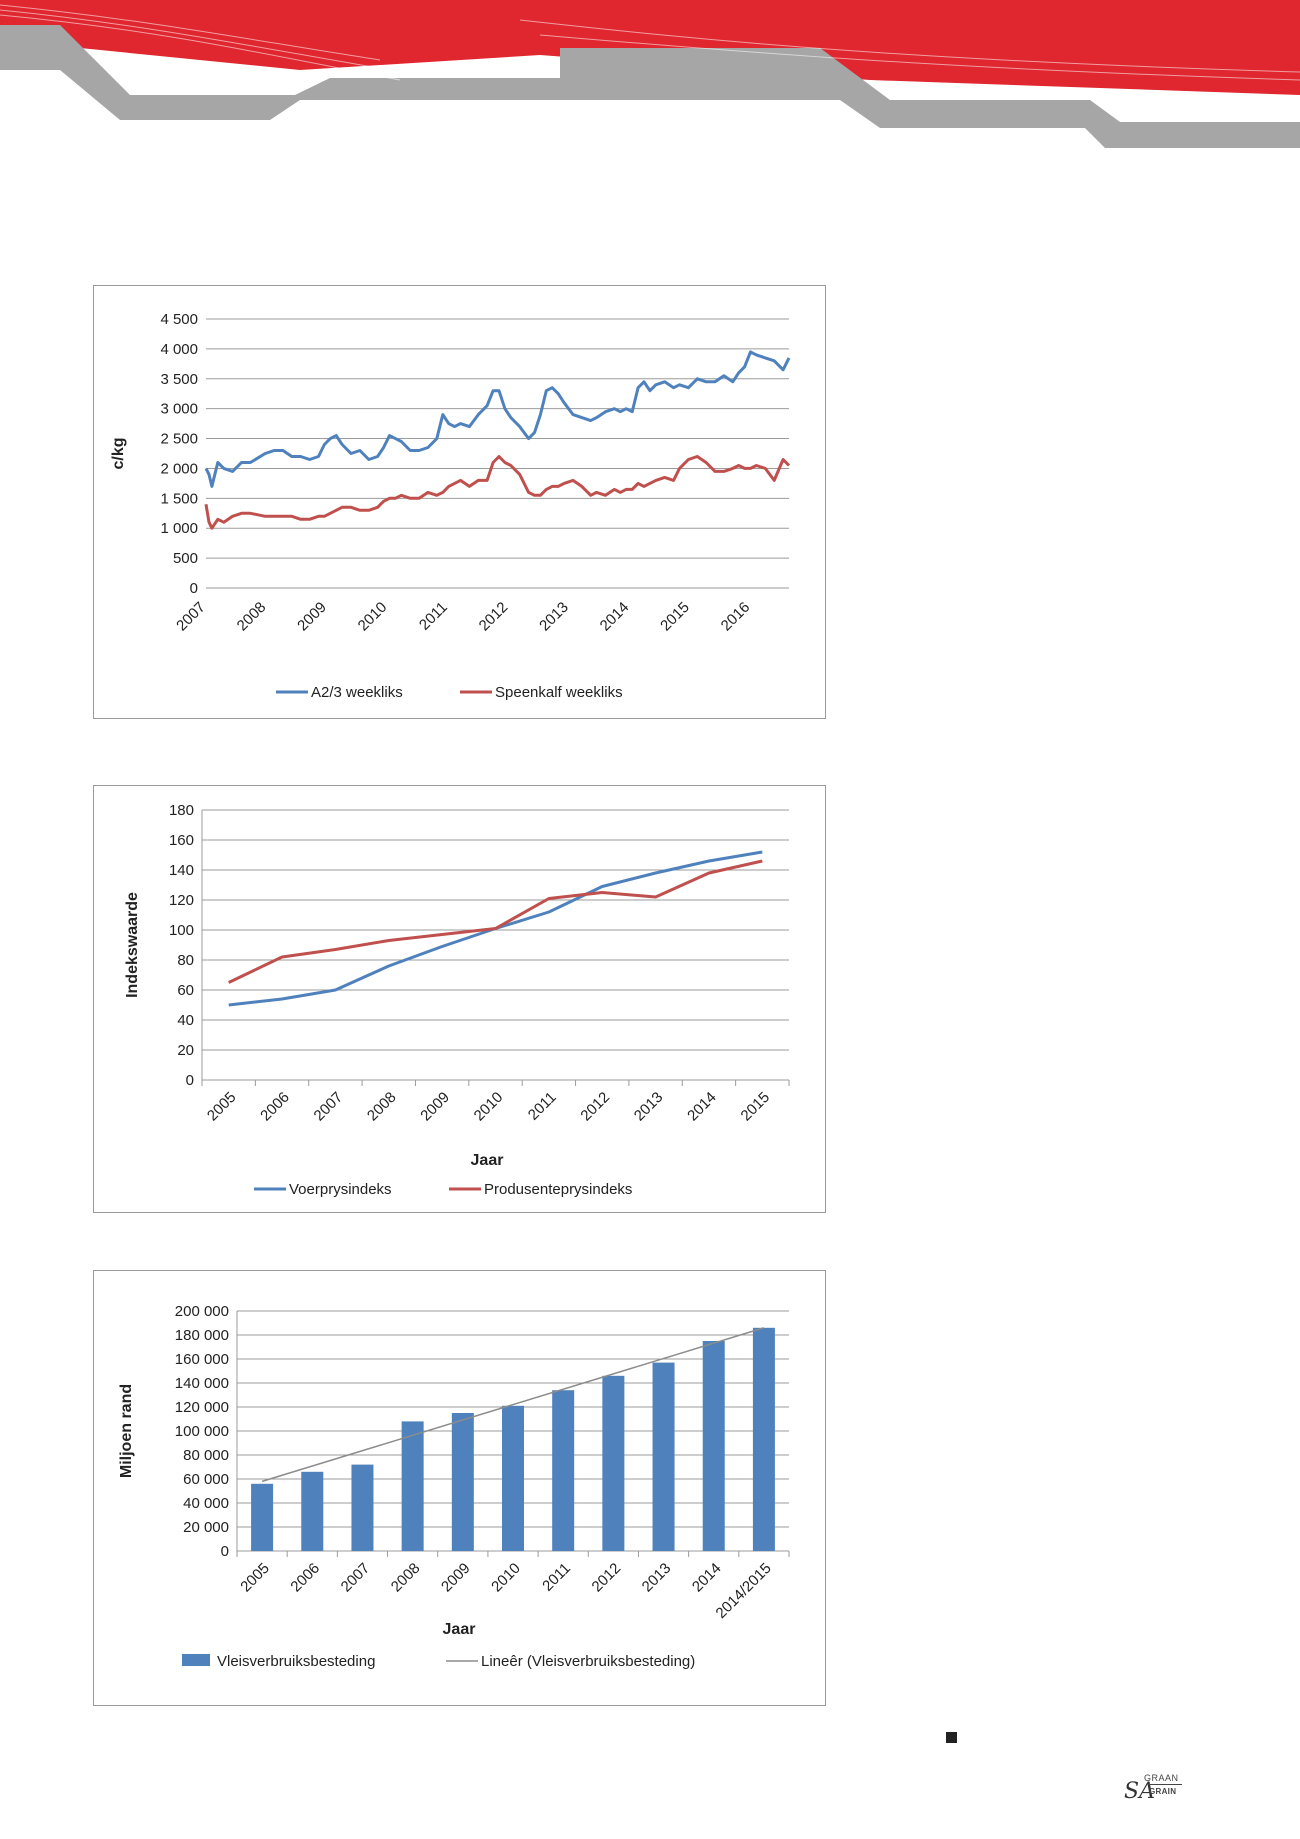  What do you see at coordinates (588, 1661) in the screenshot?
I see `legend-label: Lineêr (Vleisverbruiksbesteding)` at bounding box center [588, 1661].